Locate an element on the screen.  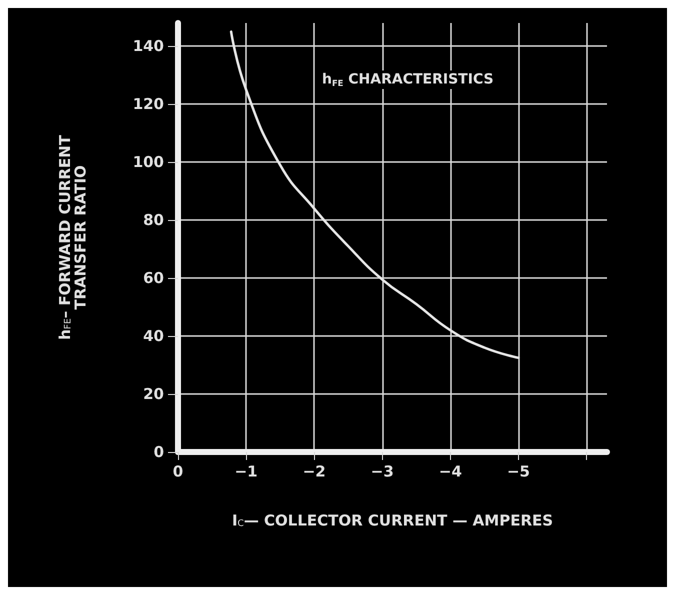
y-tick-label: 120 is located at coordinates (148, 104).